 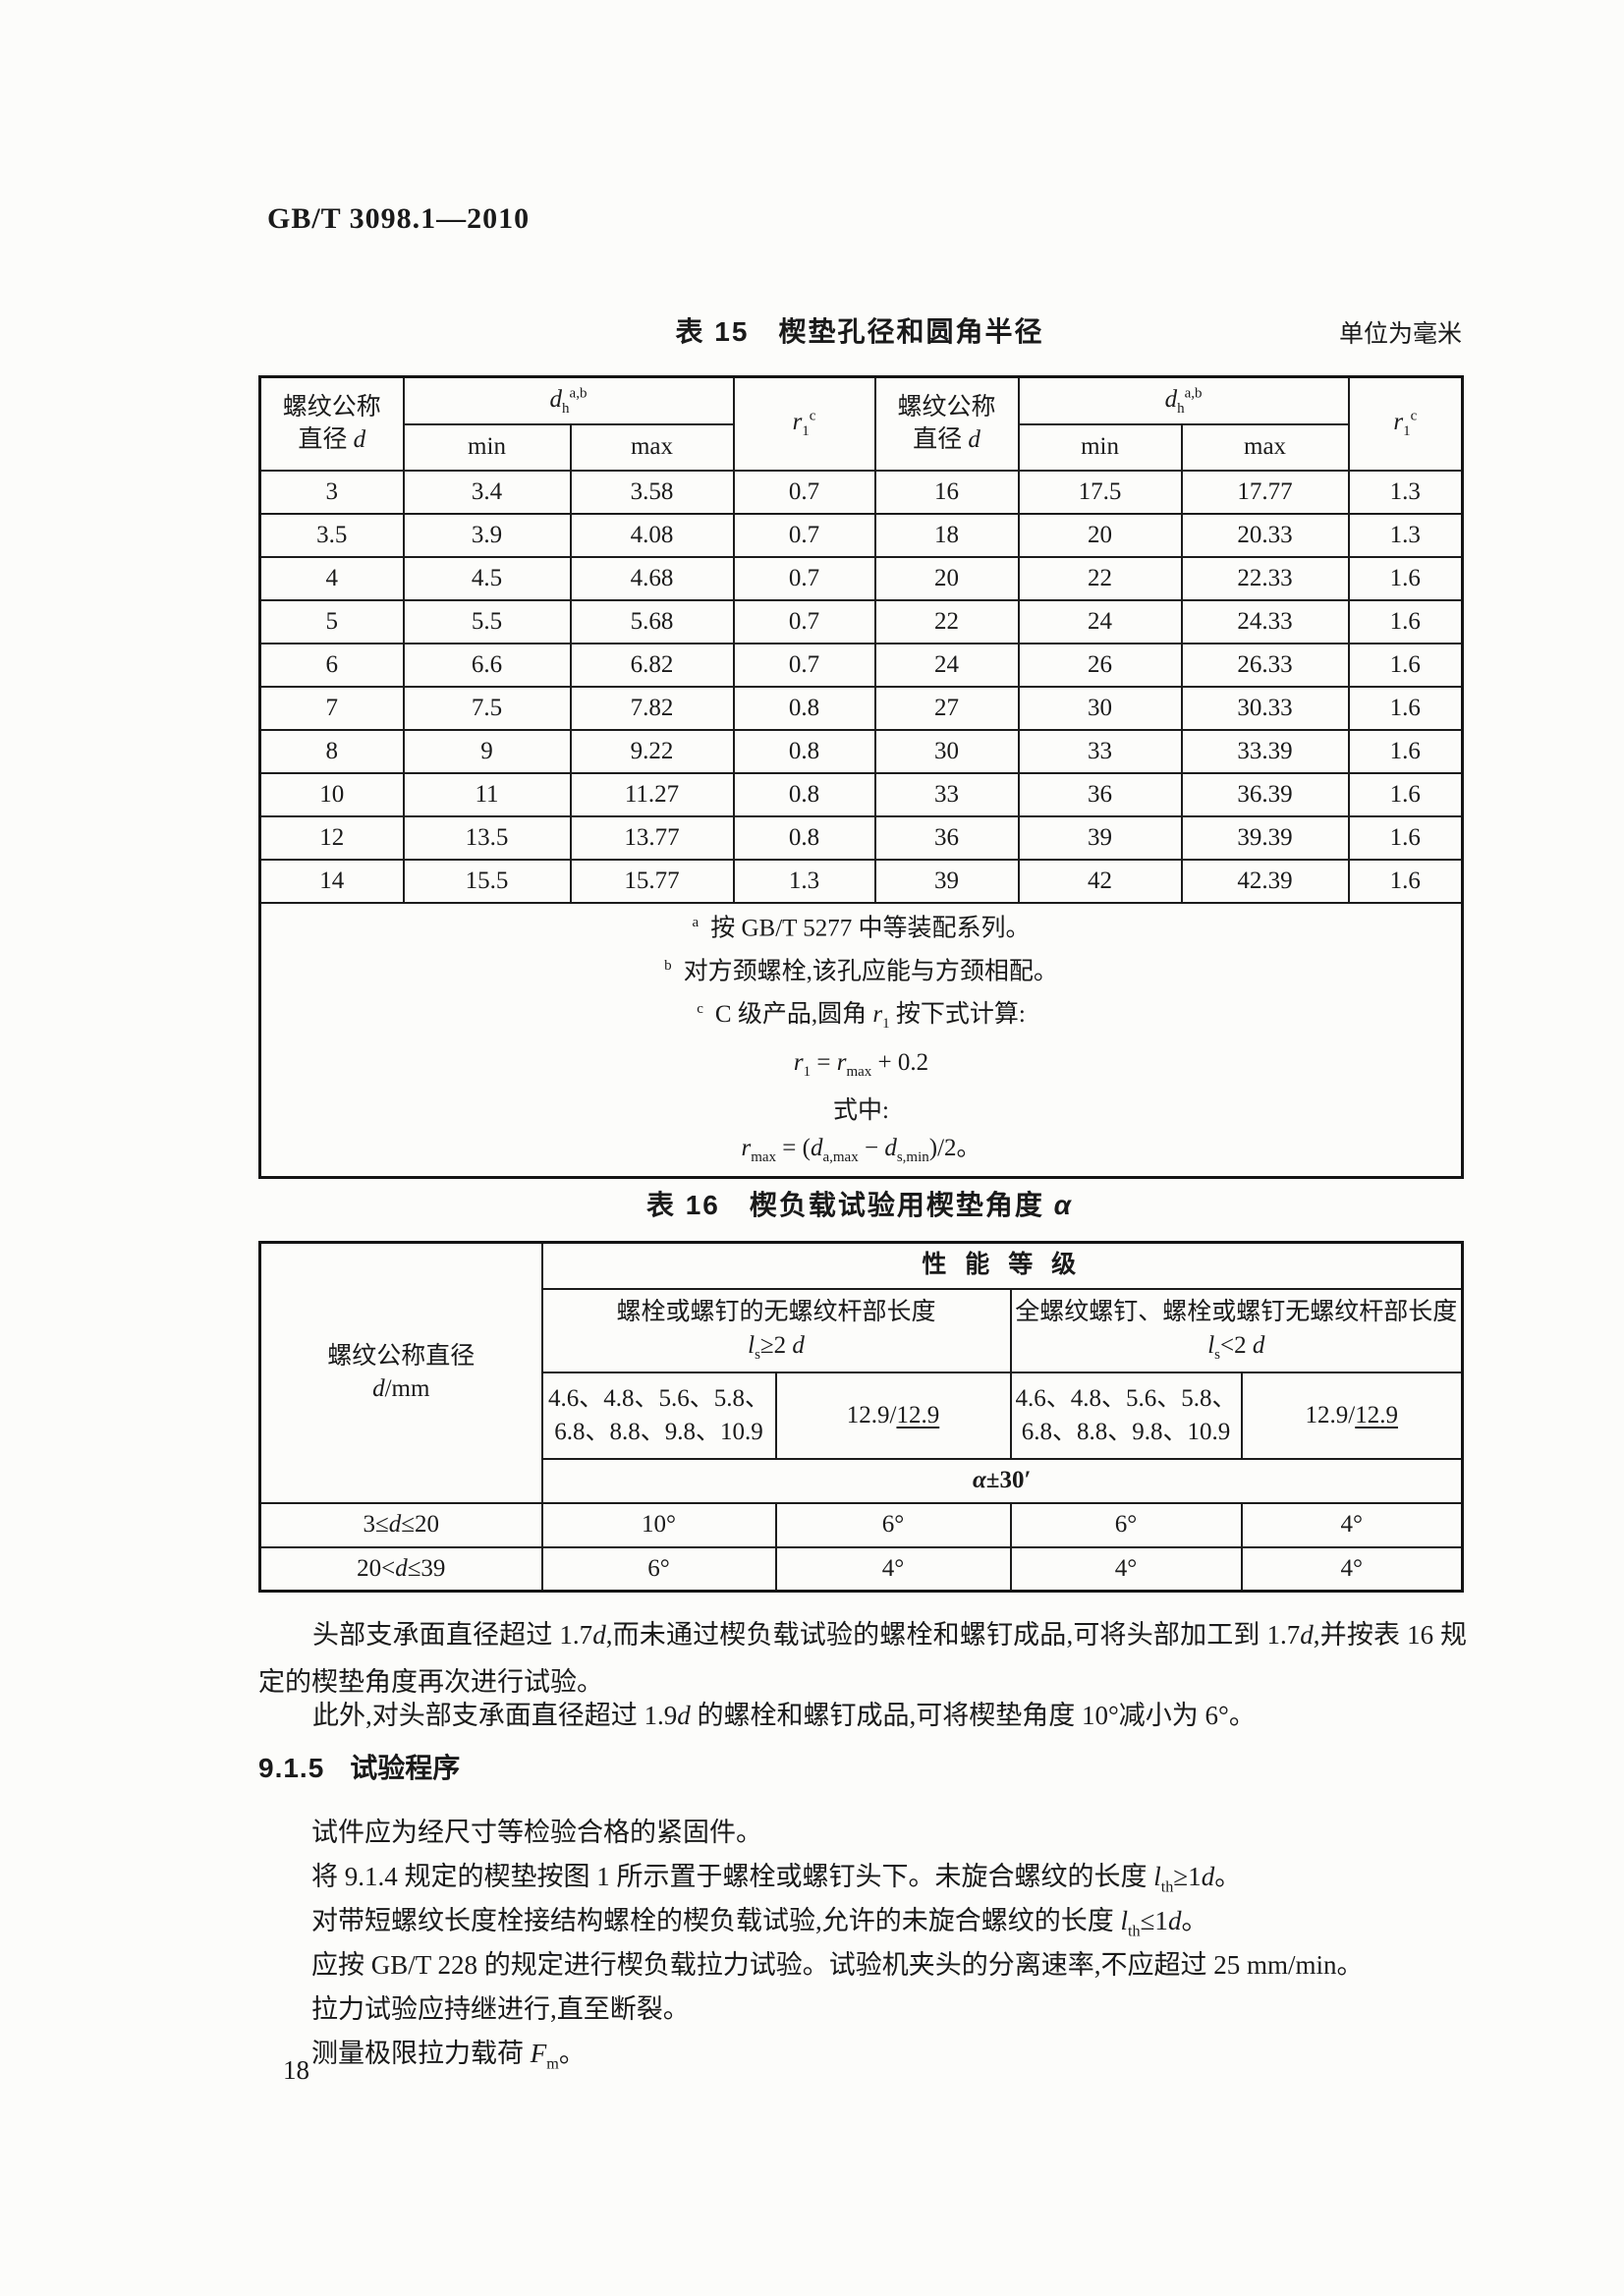 I want to click on table-cell: 5, so click(x=331, y=621).